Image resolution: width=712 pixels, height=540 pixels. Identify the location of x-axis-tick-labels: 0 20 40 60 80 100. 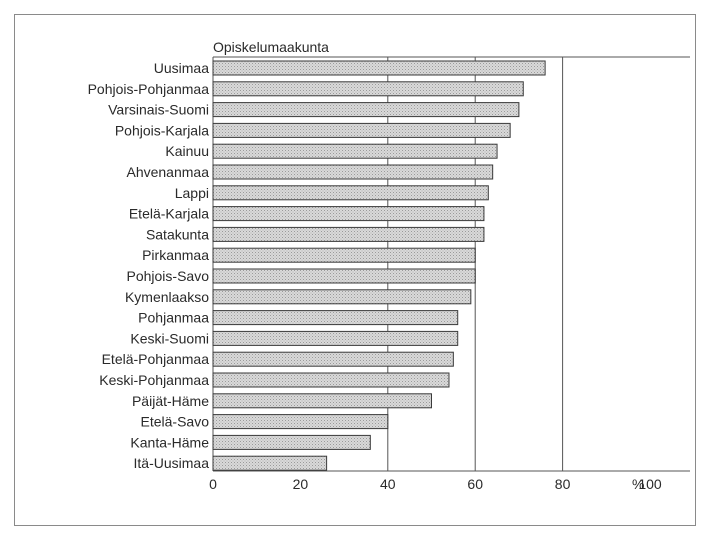
(435, 484).